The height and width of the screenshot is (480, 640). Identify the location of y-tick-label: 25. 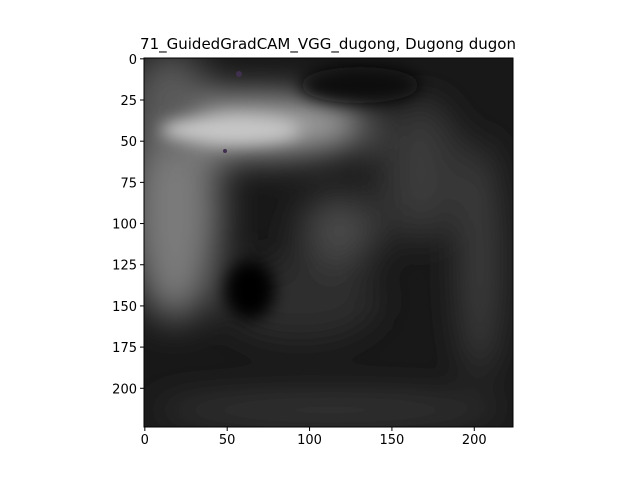
(128, 101).